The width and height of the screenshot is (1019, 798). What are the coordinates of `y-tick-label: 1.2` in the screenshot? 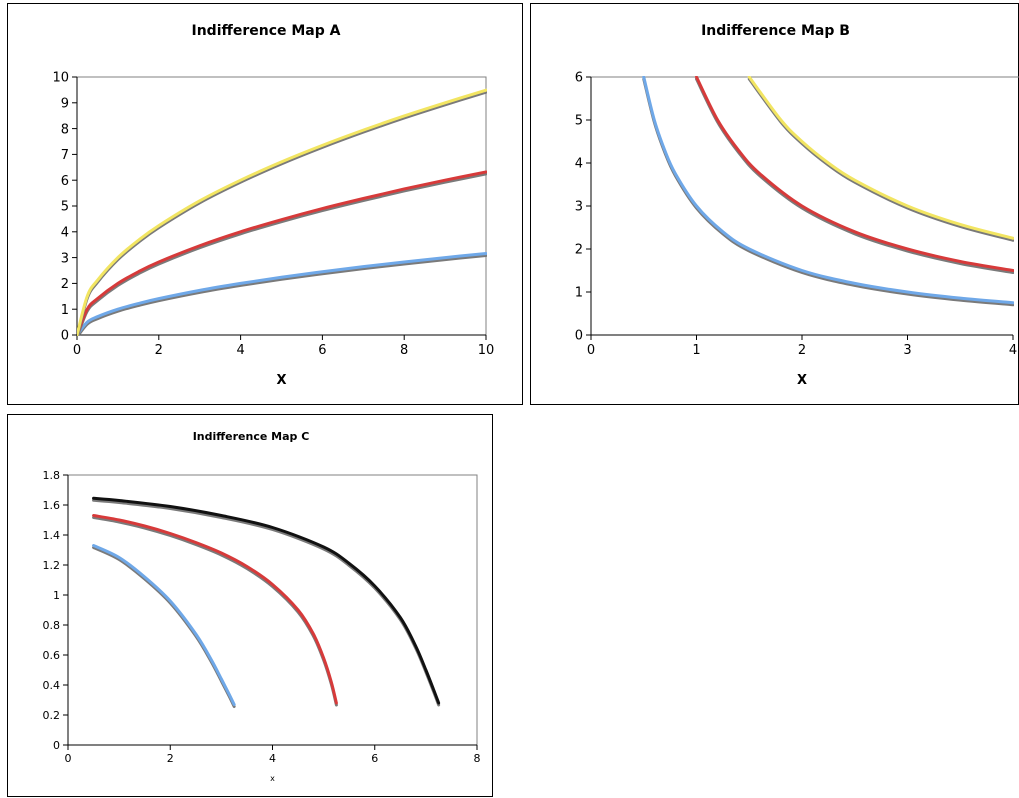 It's located at (52, 565).